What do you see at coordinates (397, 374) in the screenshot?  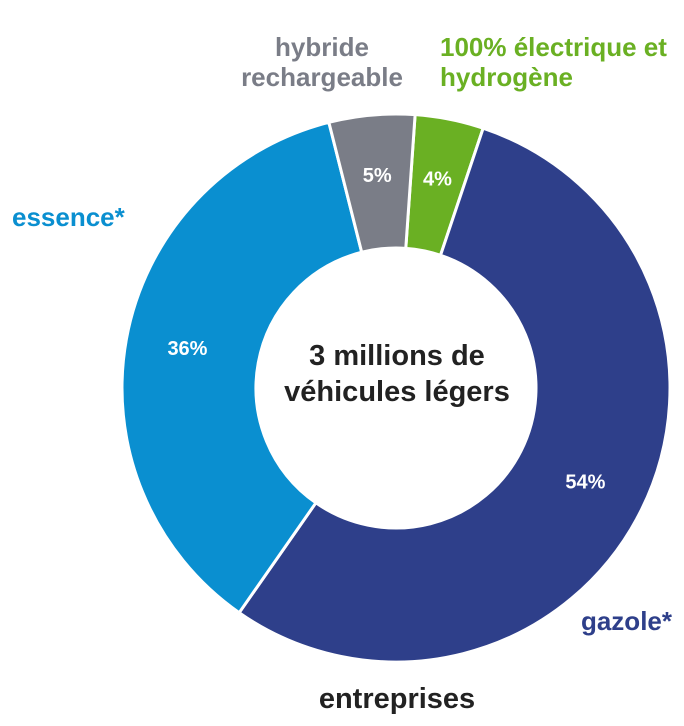 I see `center-label: 3 millions de véhicules légers` at bounding box center [397, 374].